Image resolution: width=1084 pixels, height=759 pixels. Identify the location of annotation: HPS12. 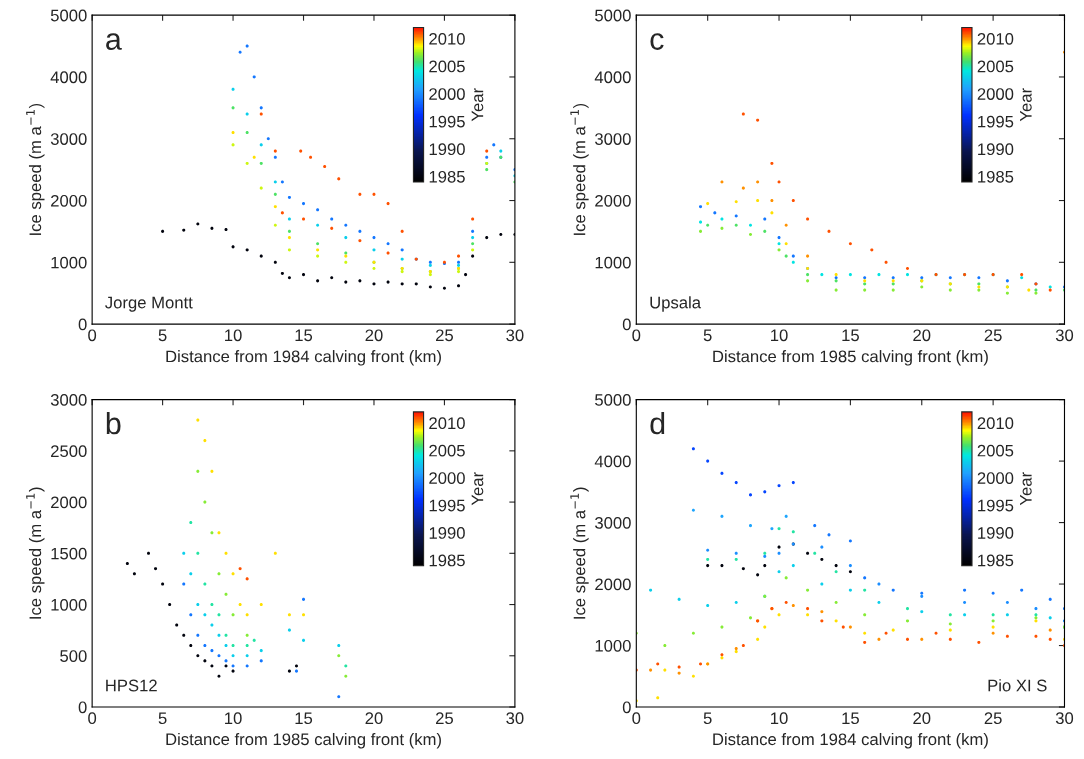
(131, 685).